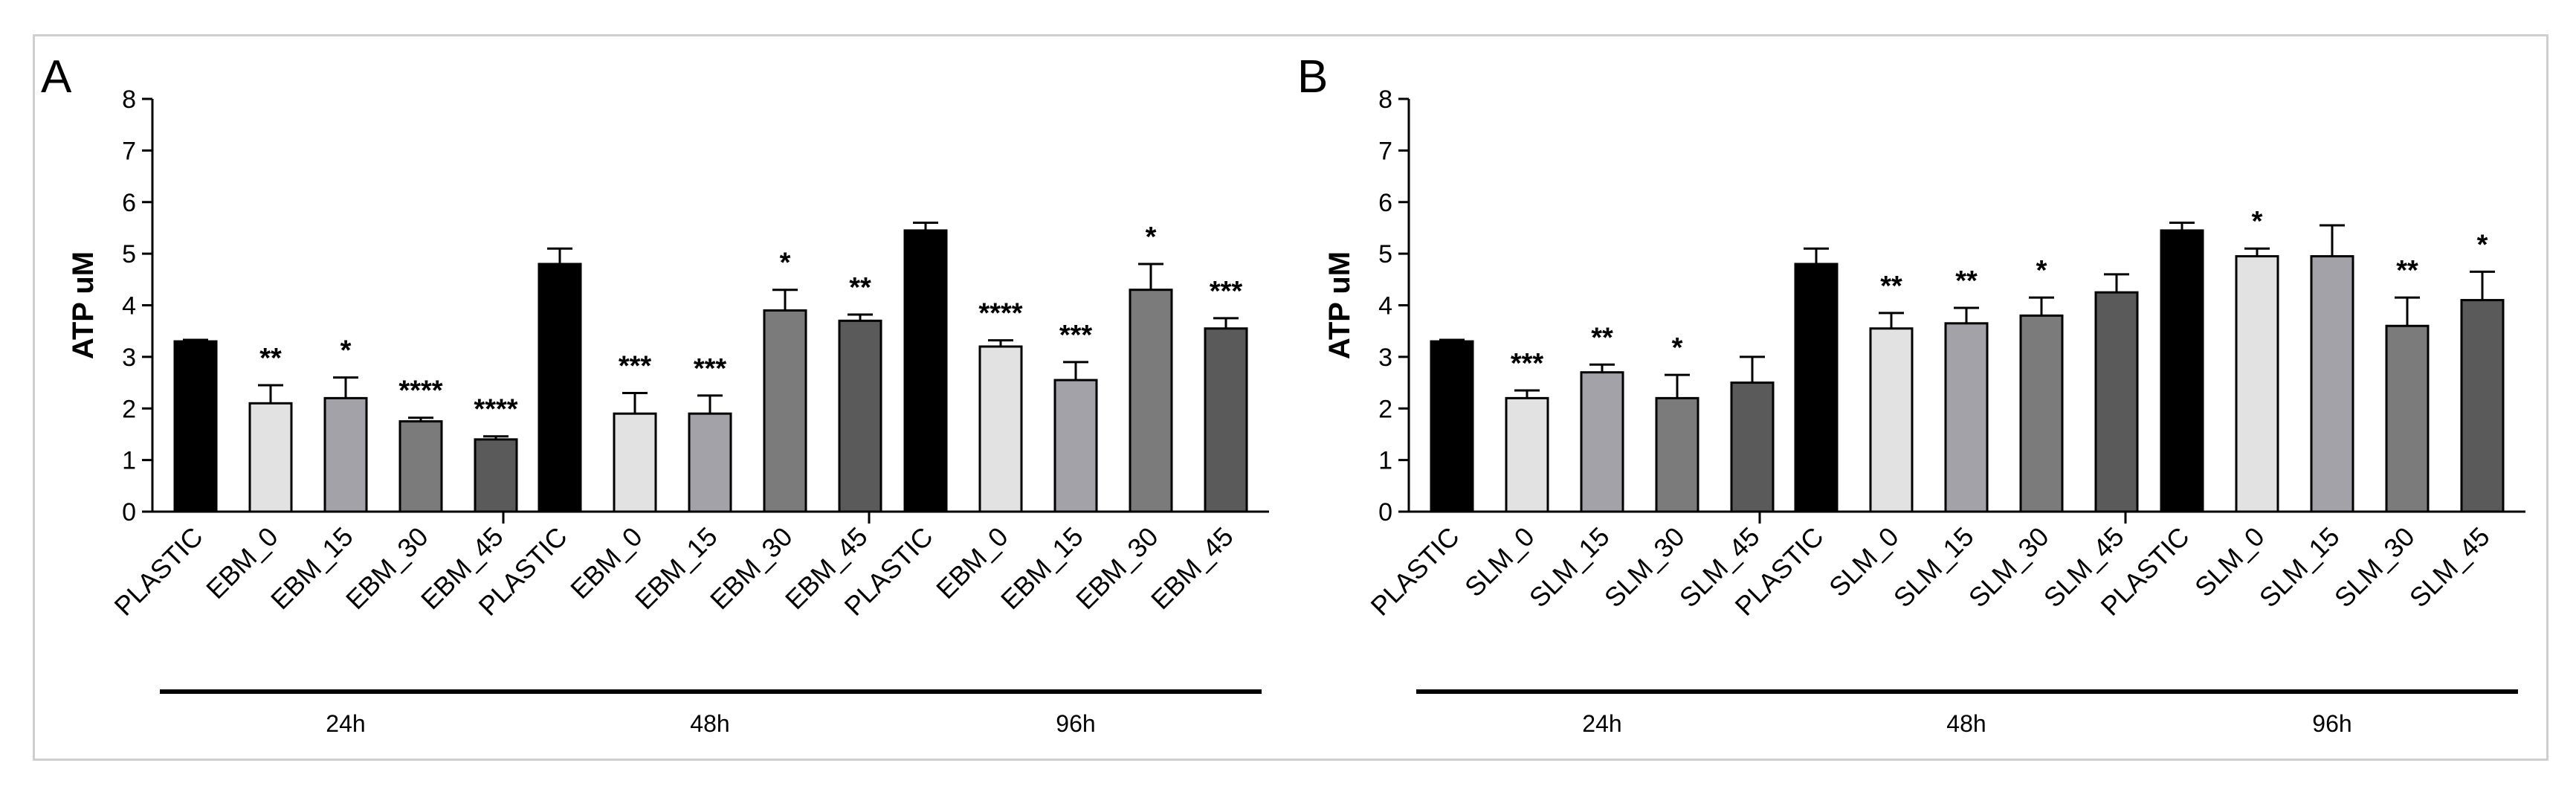  I want to click on panel-letter: A, so click(56, 77).